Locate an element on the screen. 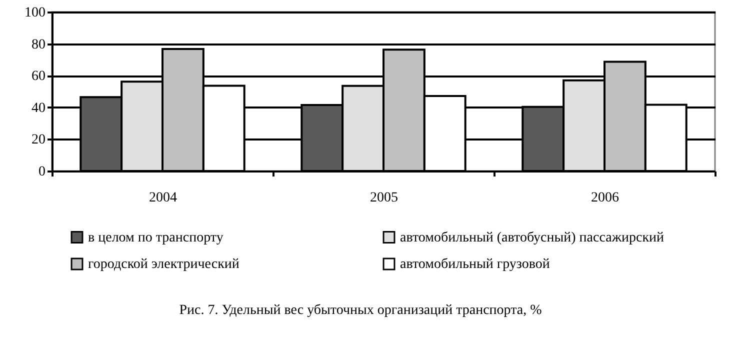 The width and height of the screenshot is (730, 344). x-tick-label: 2004 is located at coordinates (163, 198).